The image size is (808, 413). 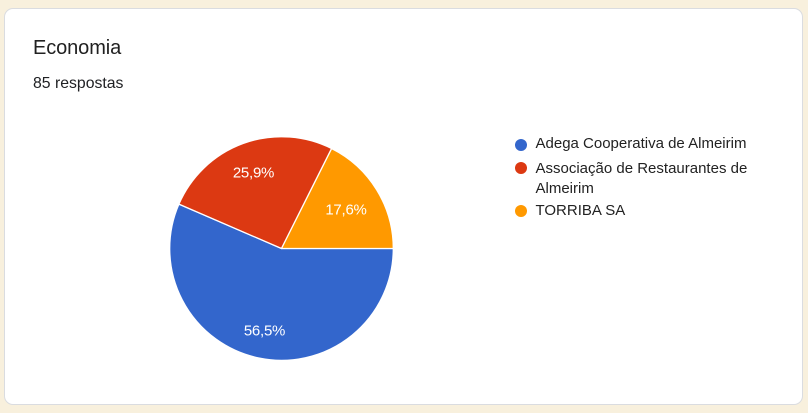 I want to click on svg-text: 17,6%, so click(x=345, y=210).